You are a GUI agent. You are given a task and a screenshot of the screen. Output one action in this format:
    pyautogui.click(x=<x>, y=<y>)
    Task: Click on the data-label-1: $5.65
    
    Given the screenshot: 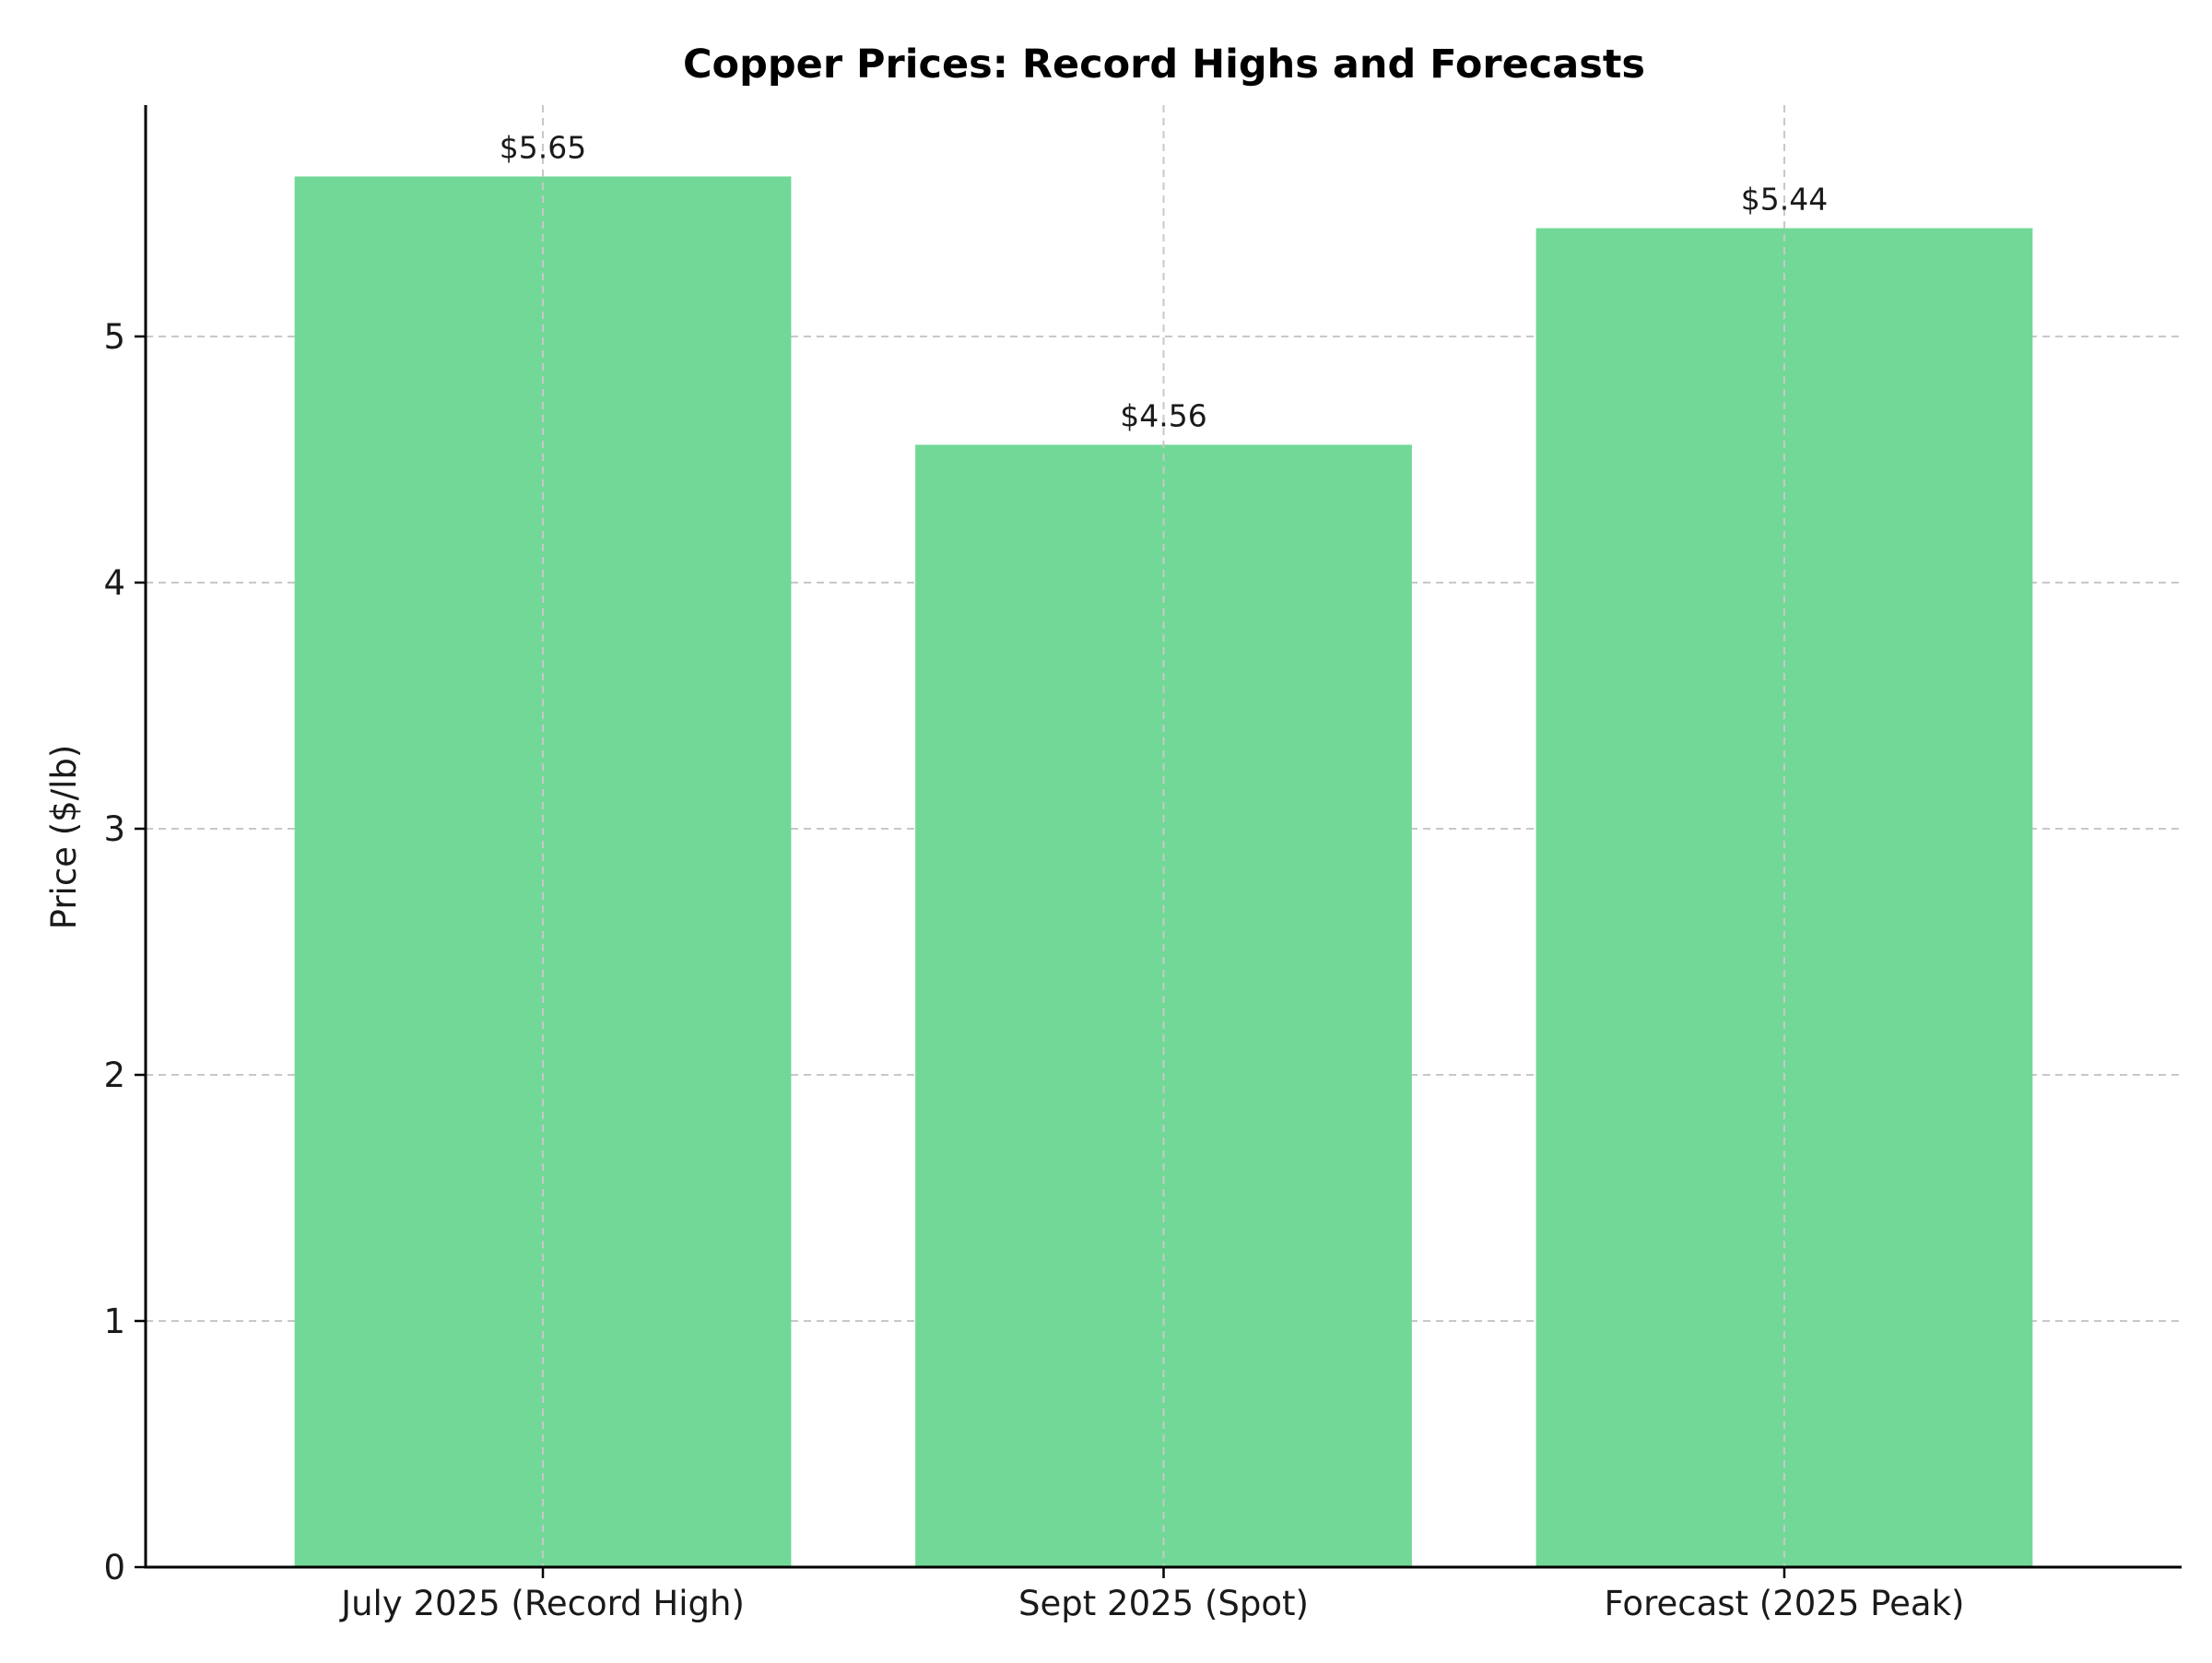 What is the action you would take?
    pyautogui.click(x=543, y=147)
    